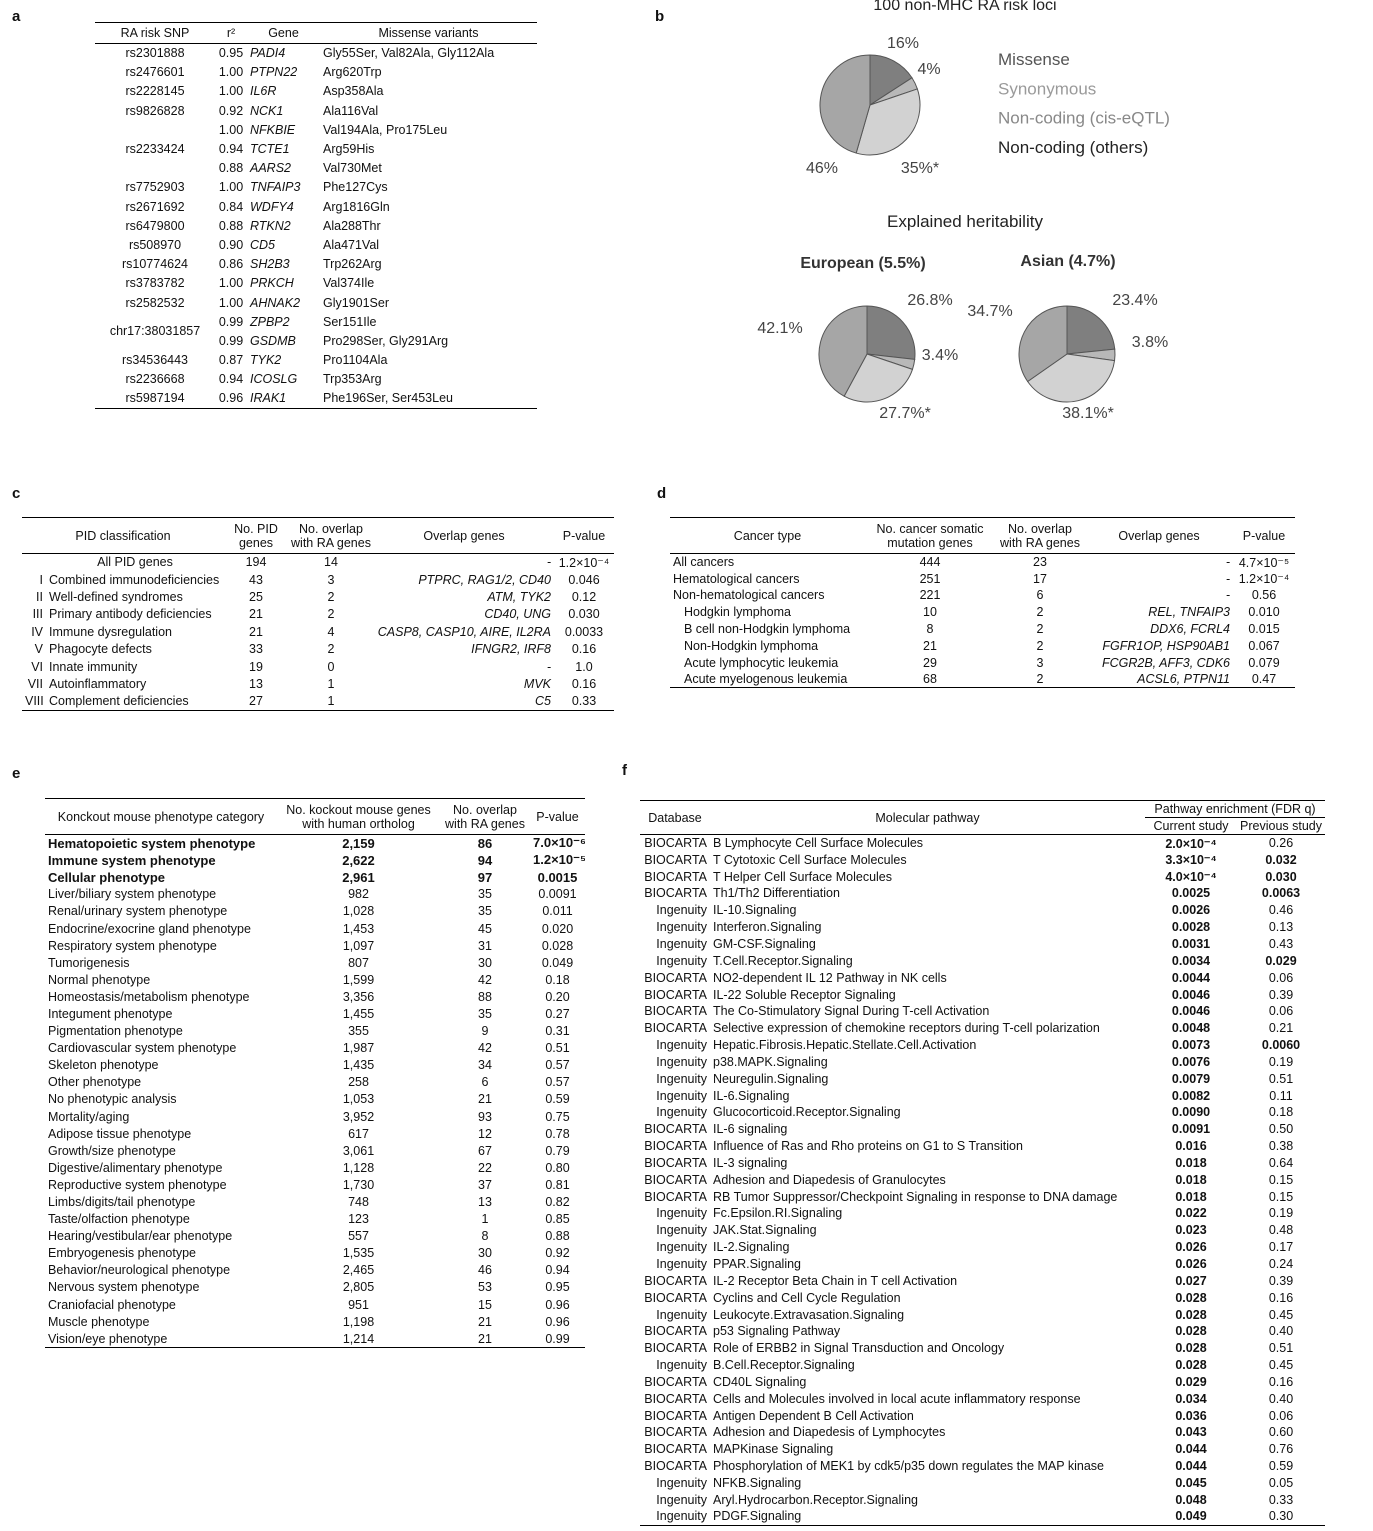  I want to click on table-cell: Leukocyte.Extravasation.Signaling, so click(809, 1314).